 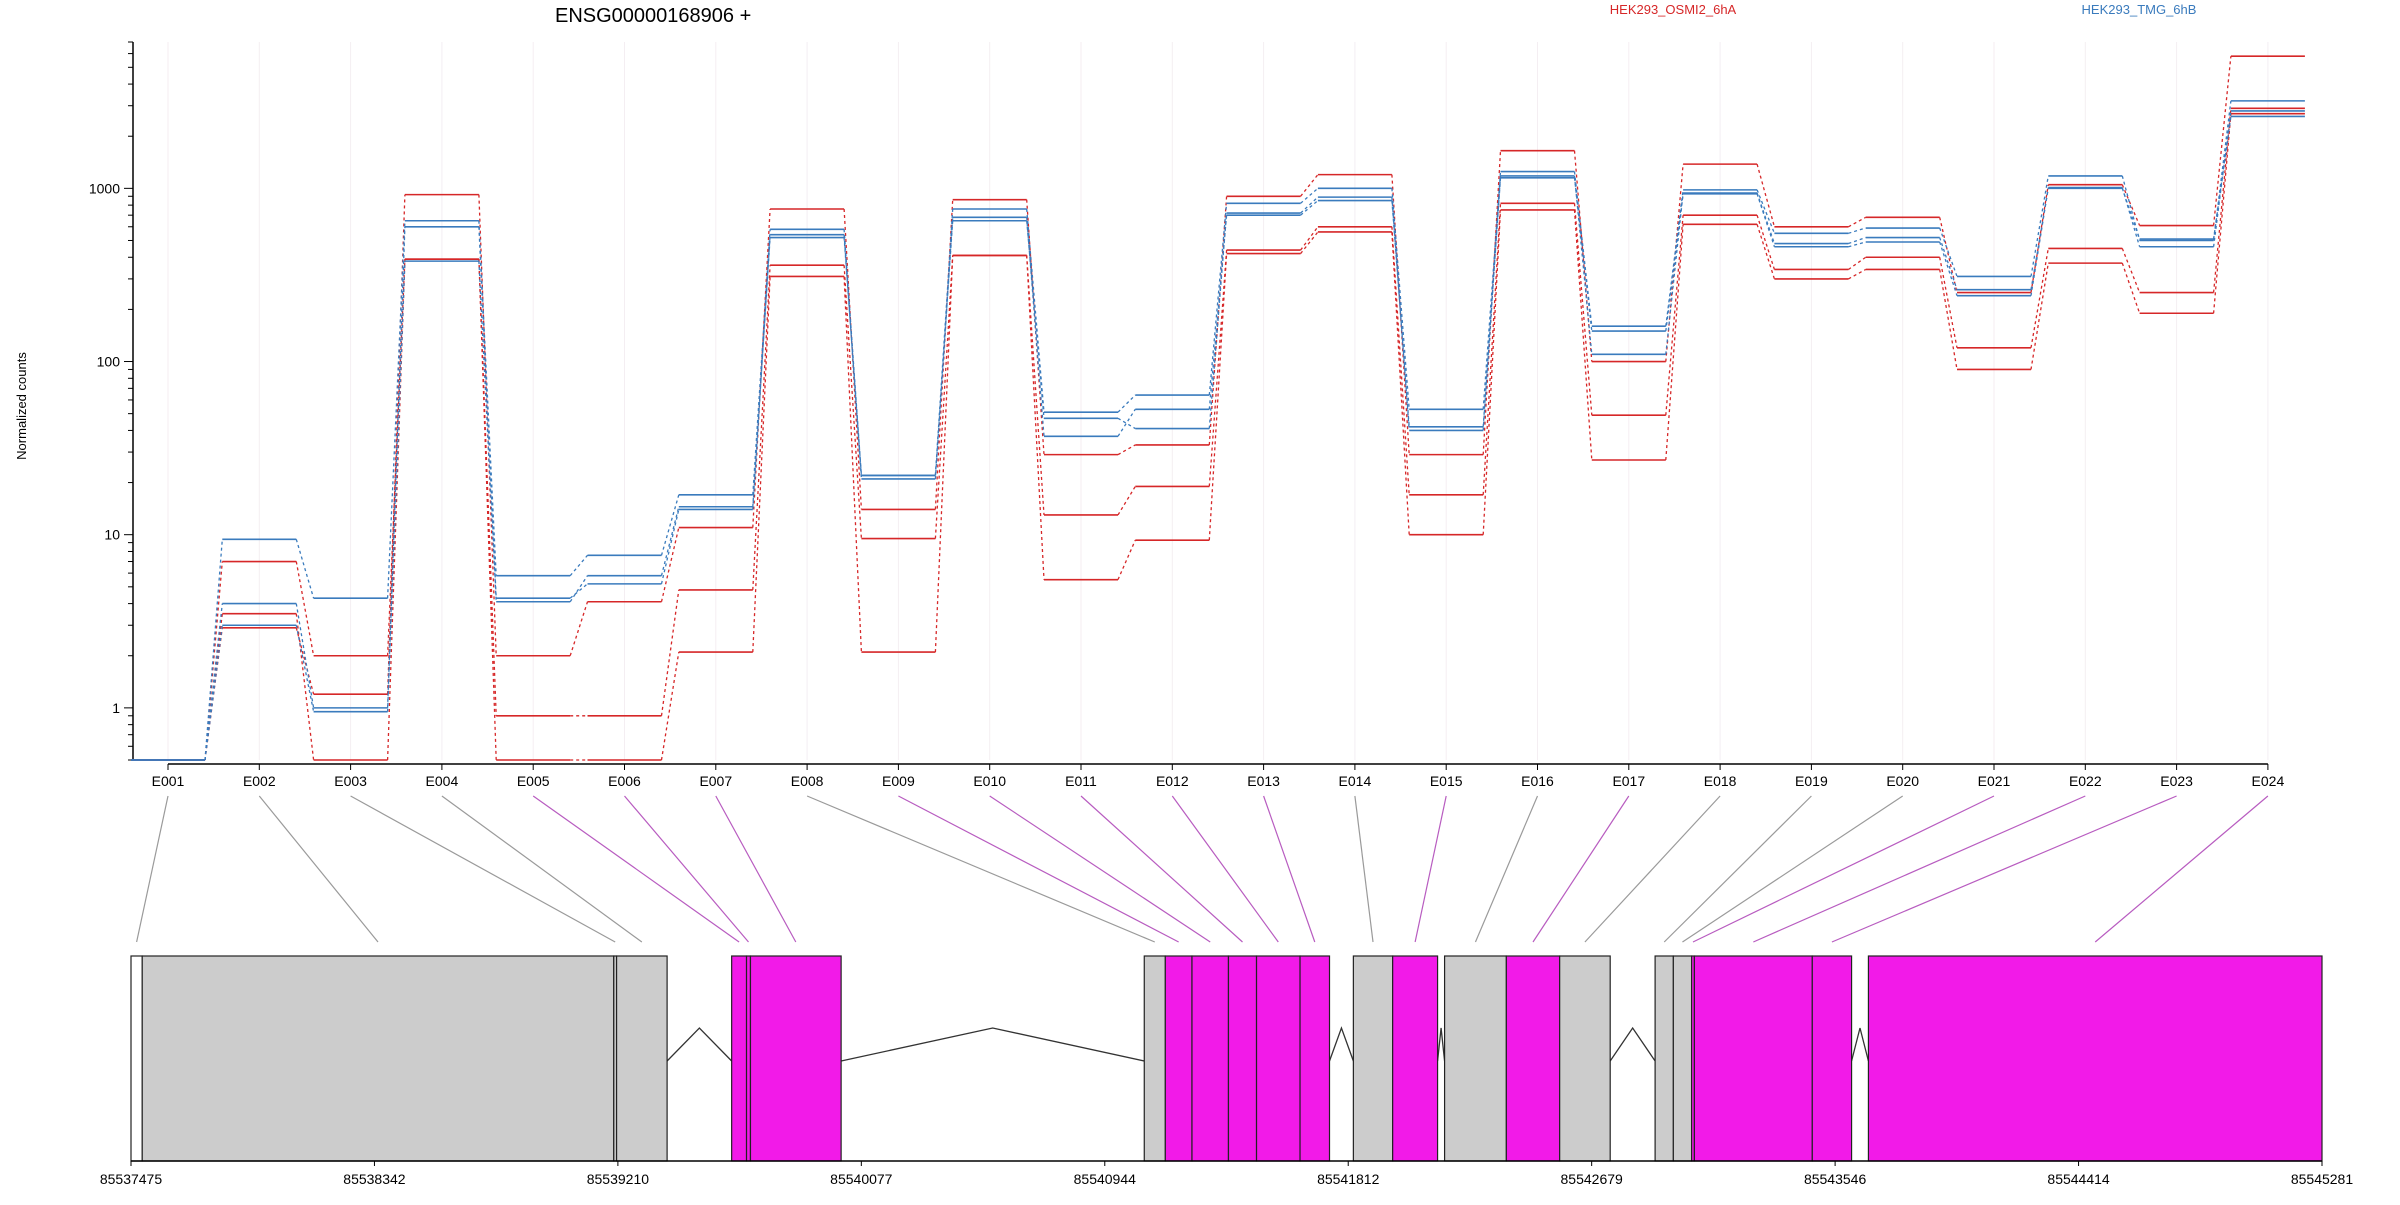 What do you see at coordinates (2176, 781) in the screenshot?
I see `x-tick-label-e023: E023` at bounding box center [2176, 781].